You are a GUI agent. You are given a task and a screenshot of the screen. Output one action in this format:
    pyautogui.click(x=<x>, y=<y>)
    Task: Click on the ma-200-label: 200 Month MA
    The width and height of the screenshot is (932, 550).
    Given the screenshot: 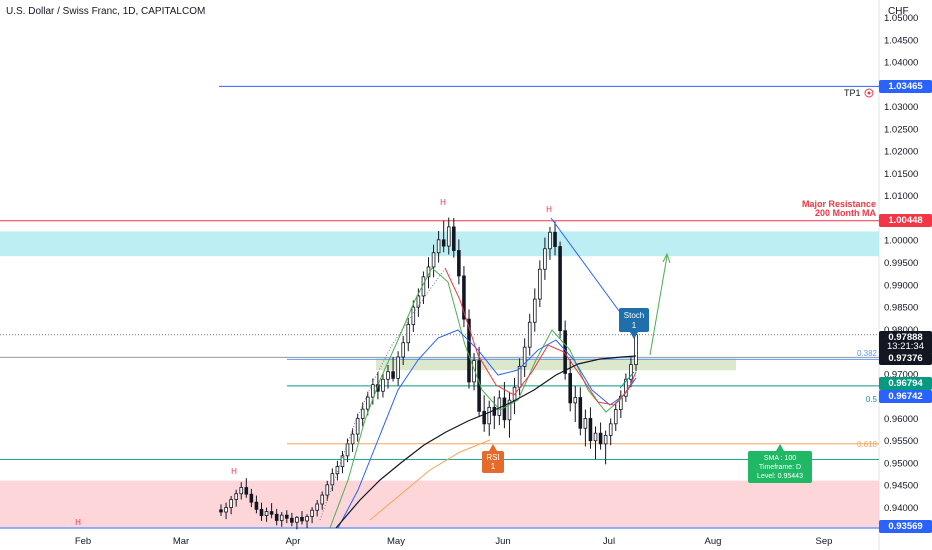 What is the action you would take?
    pyautogui.click(x=846, y=213)
    